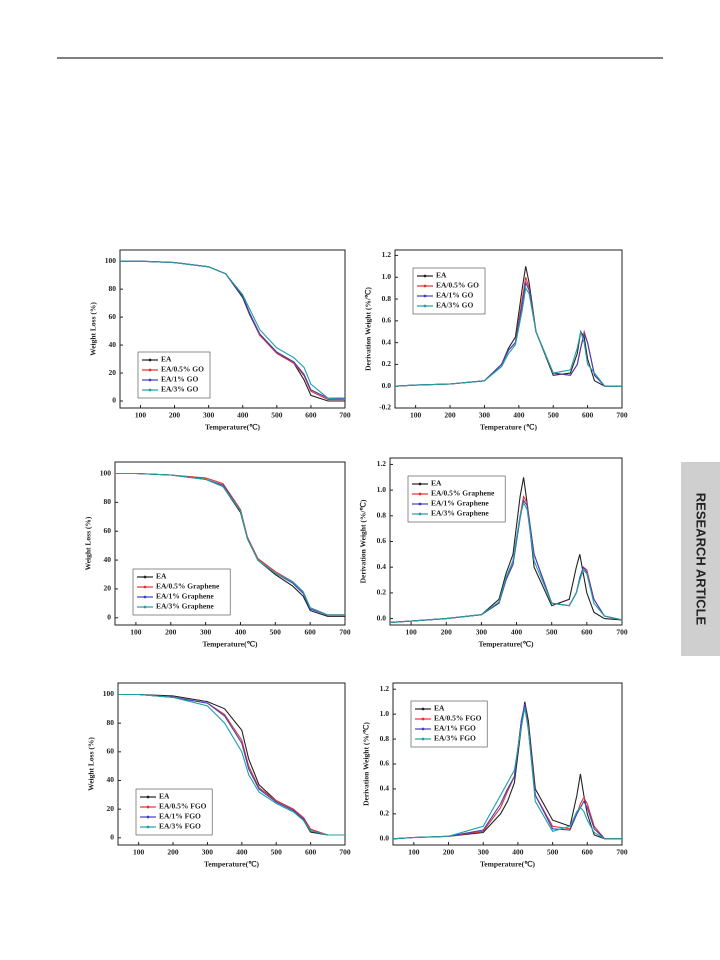 This screenshot has height=960, width=720. Describe the element at coordinates (188, 586) in the screenshot. I see `legend-label: EA/0.5% Graphene` at that location.